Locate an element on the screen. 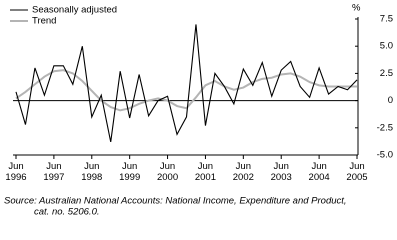 The image size is (397, 240). x-tick-label: Jun 1996 is located at coordinates (15, 172).